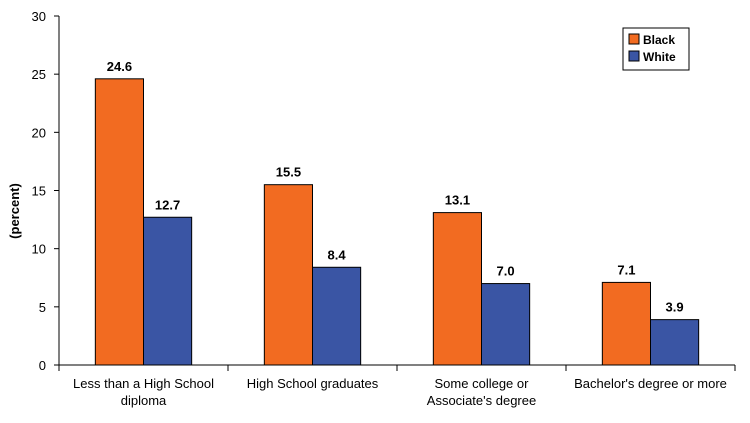  I want to click on data-label: 8.4, so click(337, 254).